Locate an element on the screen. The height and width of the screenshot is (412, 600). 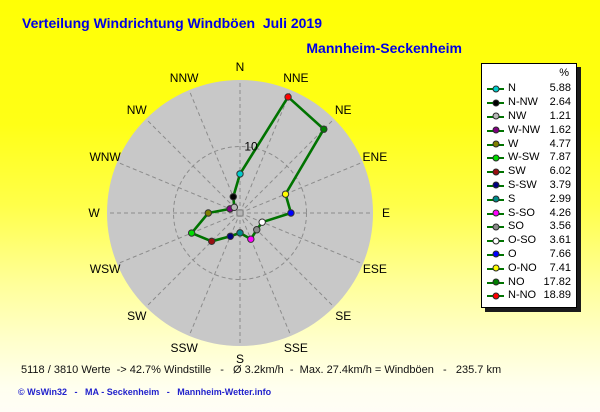
legend-percentage-value: 1.21 is located at coordinates (560, 115).